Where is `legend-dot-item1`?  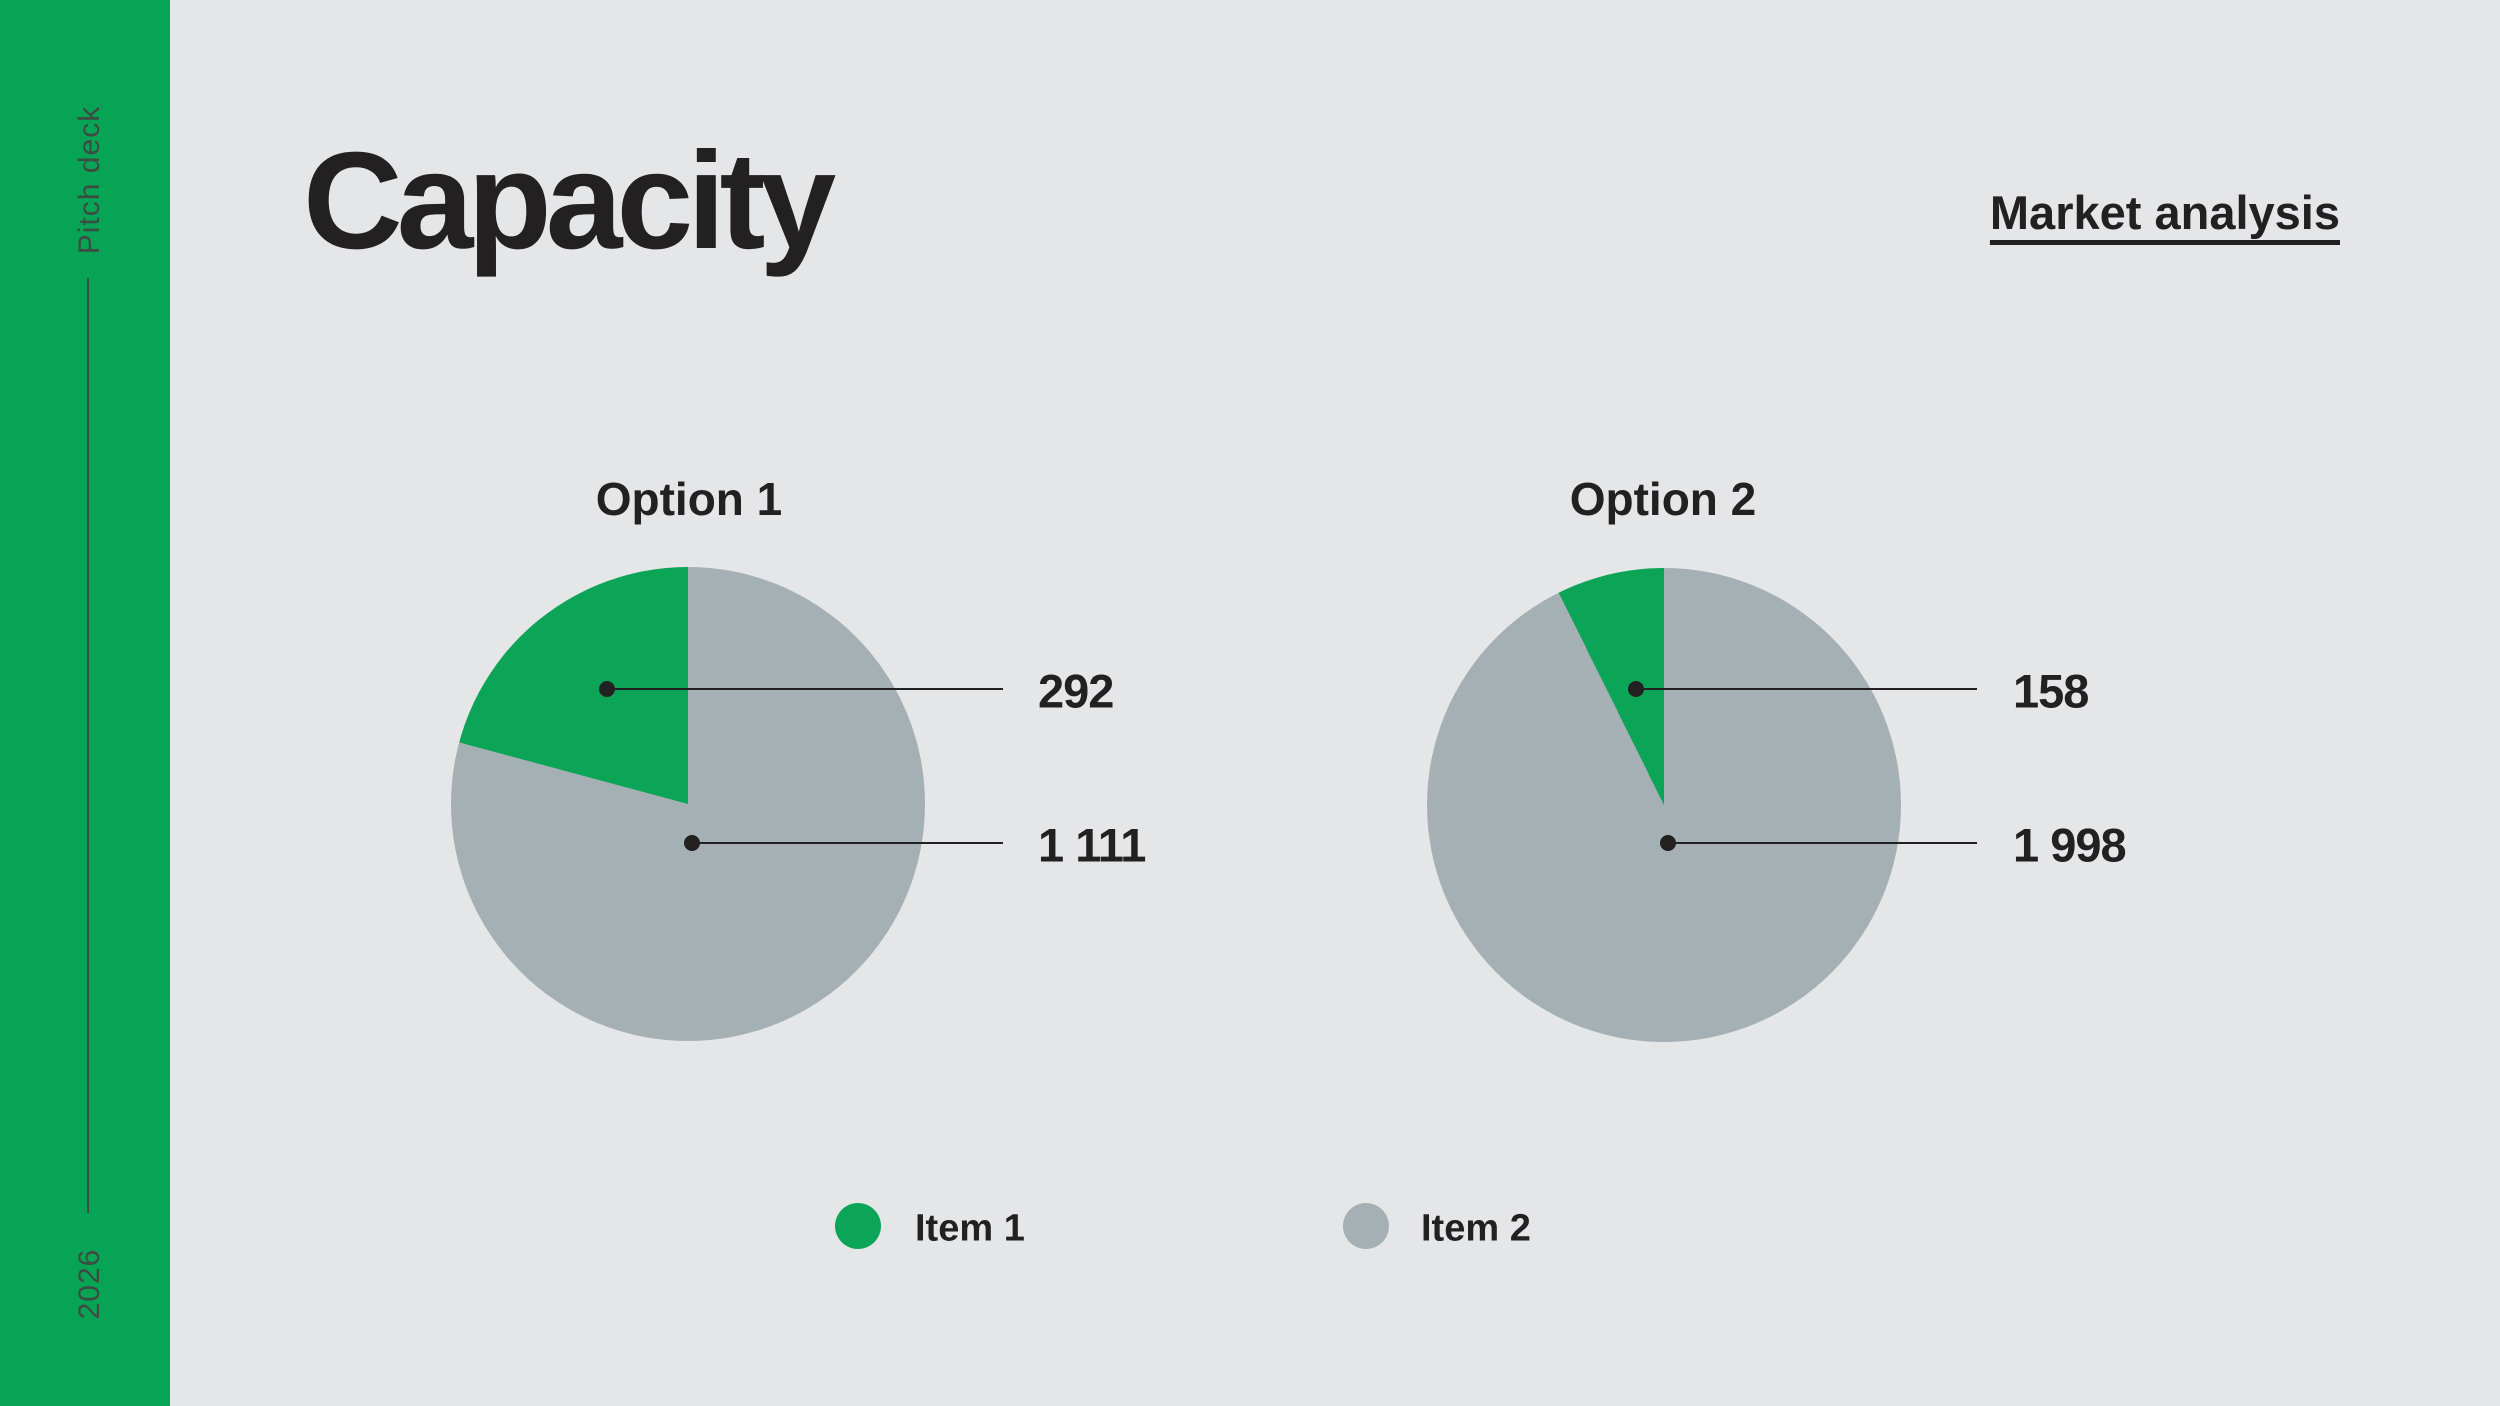
legend-dot-item1 is located at coordinates (858, 1226).